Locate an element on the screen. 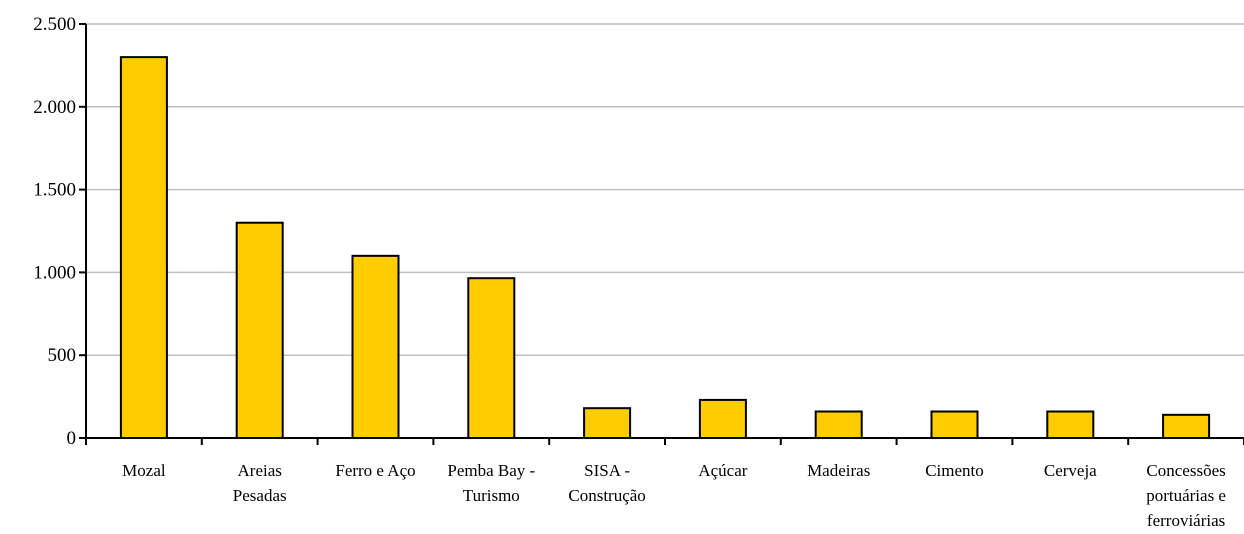  x-tick-label: Ferro e Aço is located at coordinates (375, 470).